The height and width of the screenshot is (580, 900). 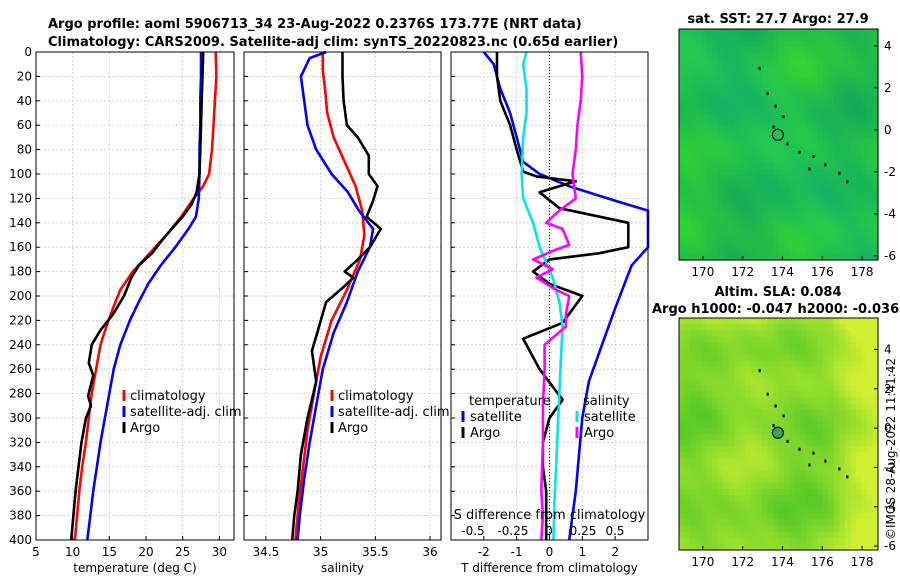 I want to click on legend-label: Argo, so click(x=353, y=428).